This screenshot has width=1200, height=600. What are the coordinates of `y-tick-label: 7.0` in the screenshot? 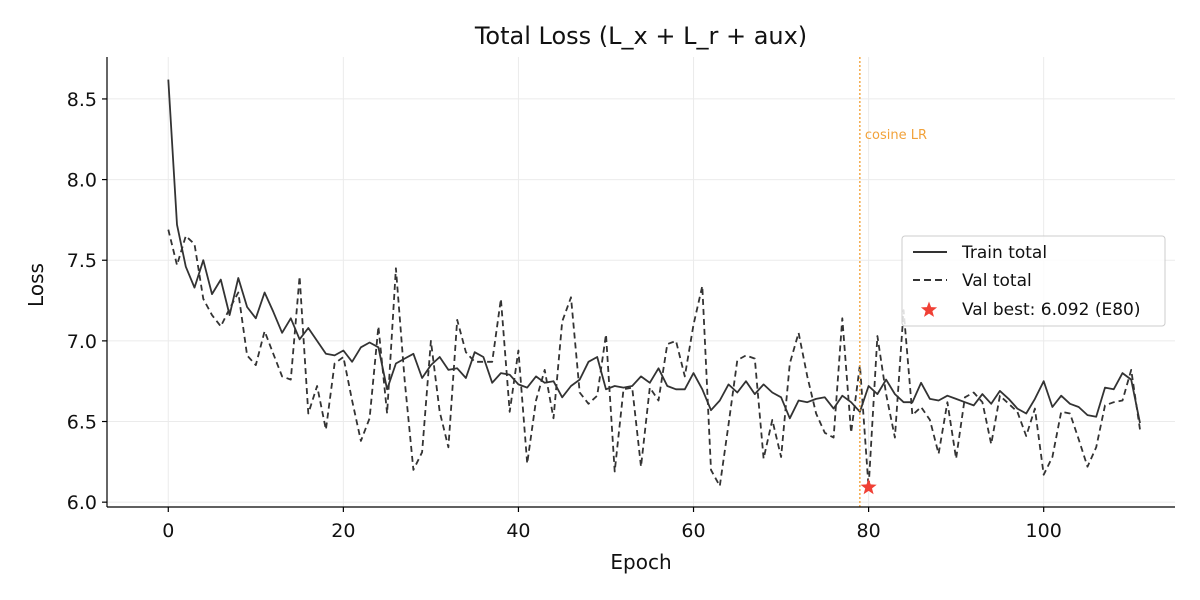 It's located at (82, 342).